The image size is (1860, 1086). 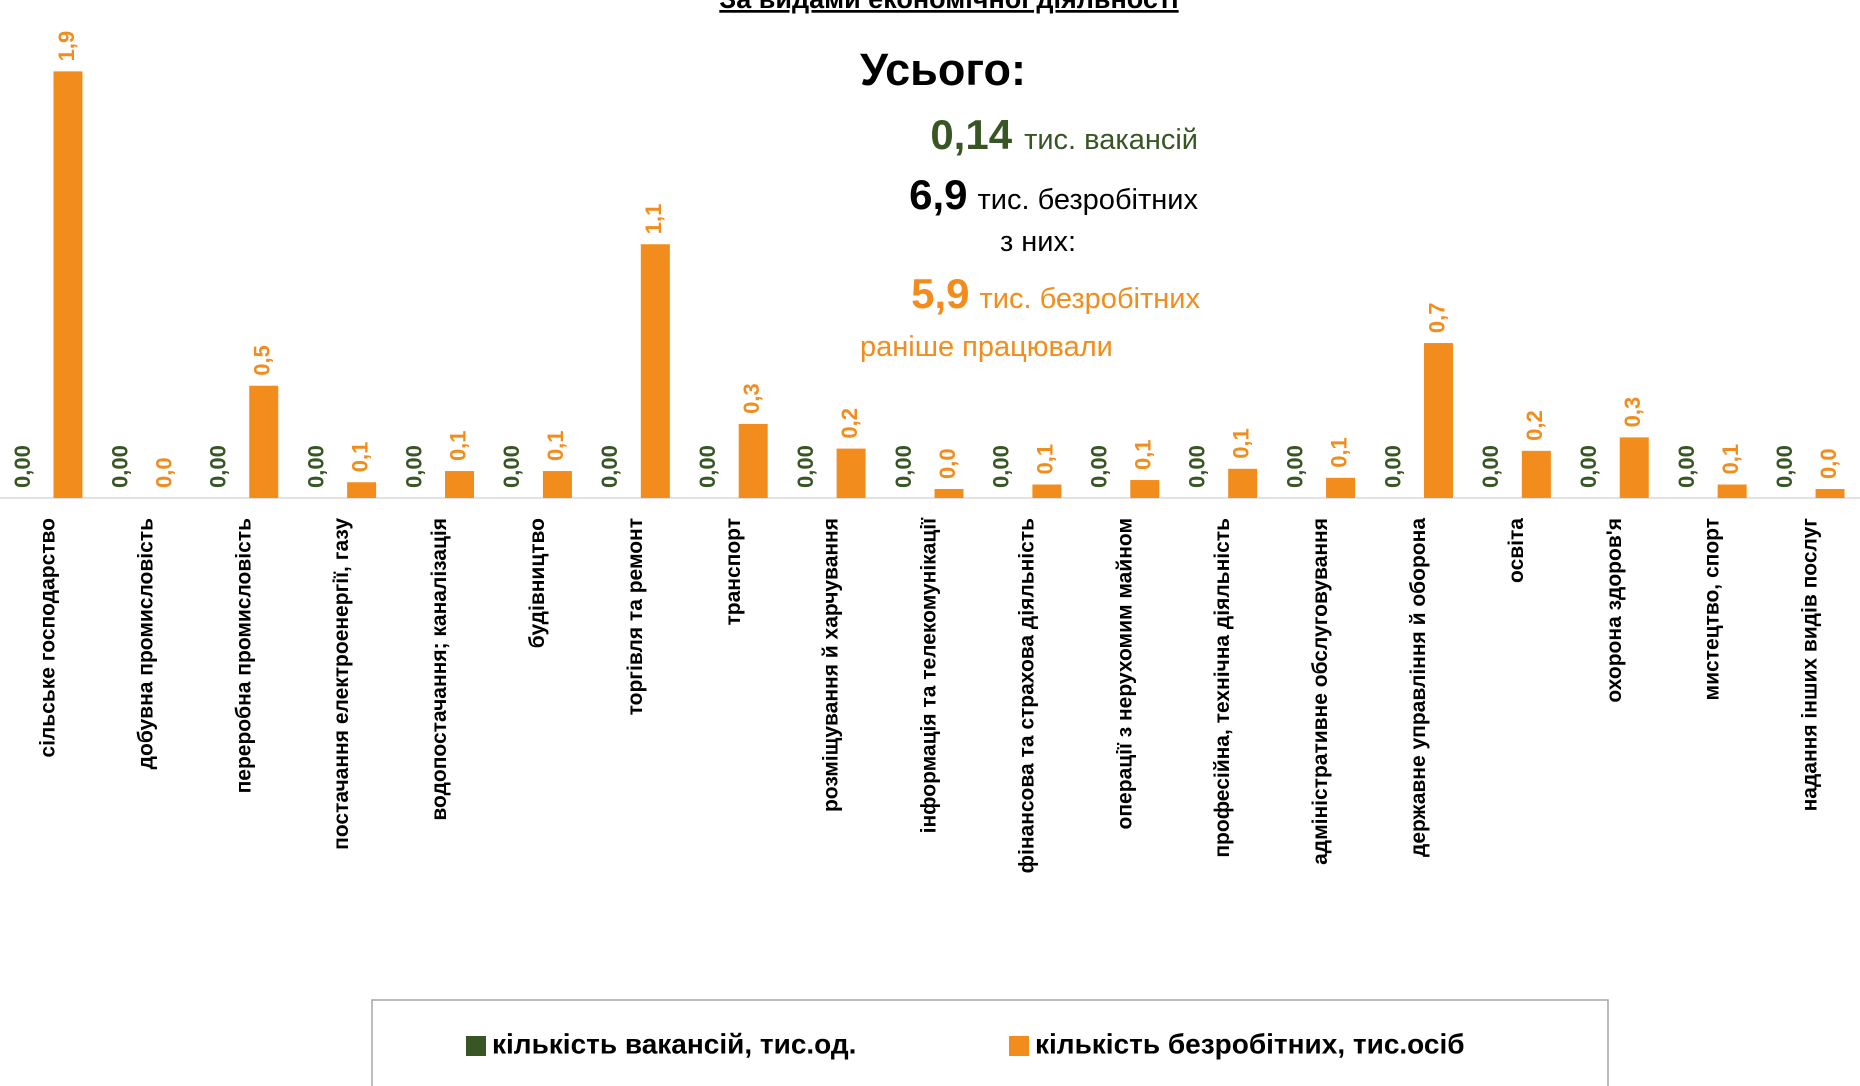 I want to click on x-tick-label: торгівля та ремонт, so click(x=635, y=616).